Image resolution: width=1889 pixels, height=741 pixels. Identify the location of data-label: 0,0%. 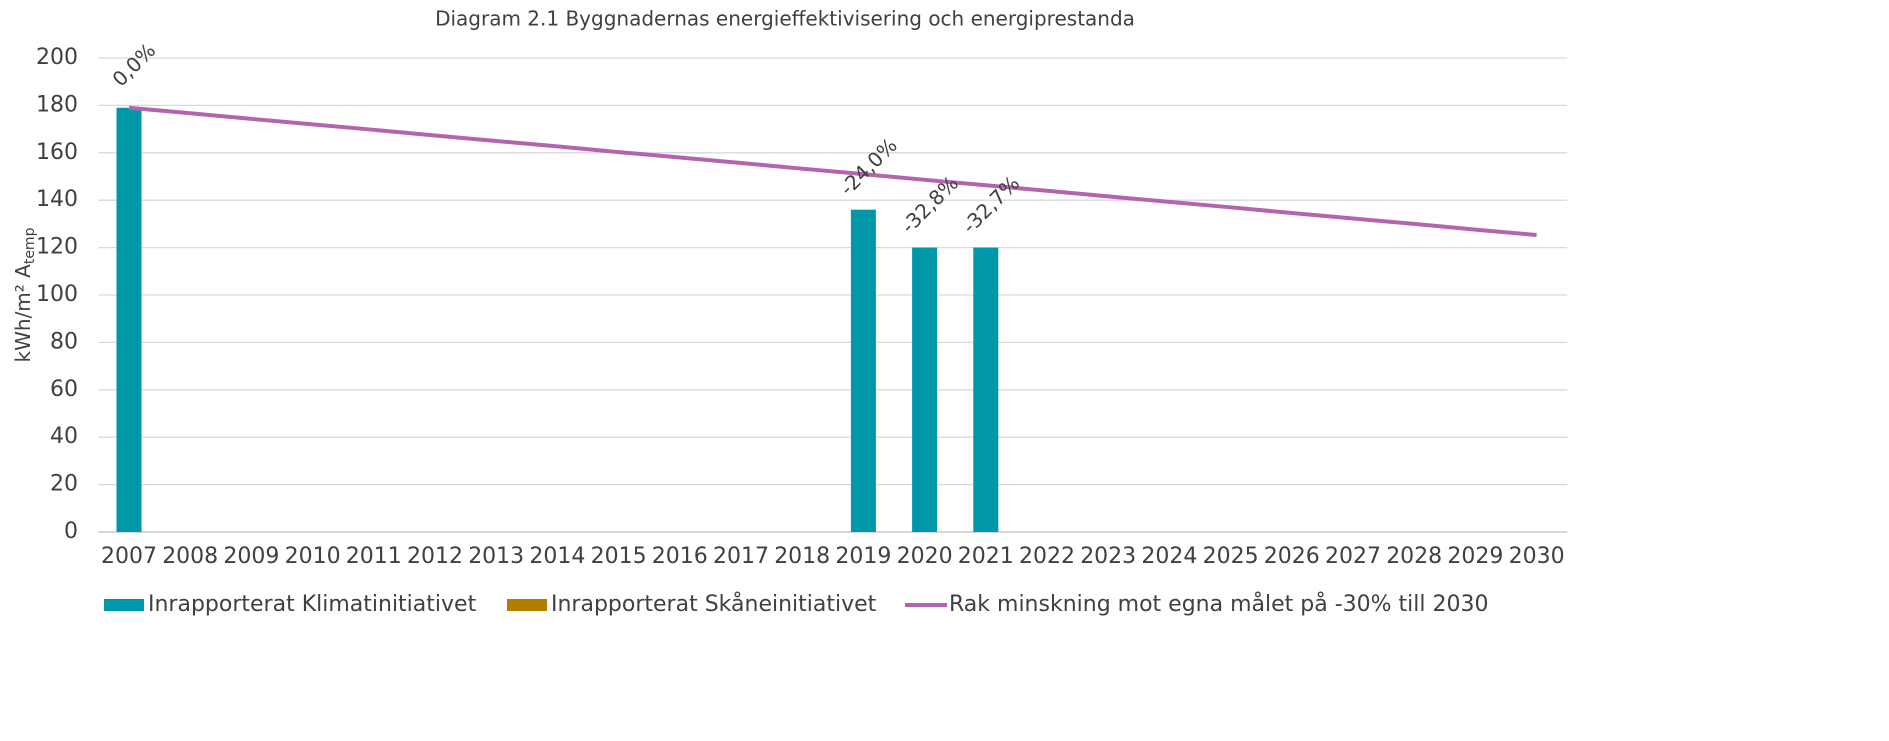
(133, 64).